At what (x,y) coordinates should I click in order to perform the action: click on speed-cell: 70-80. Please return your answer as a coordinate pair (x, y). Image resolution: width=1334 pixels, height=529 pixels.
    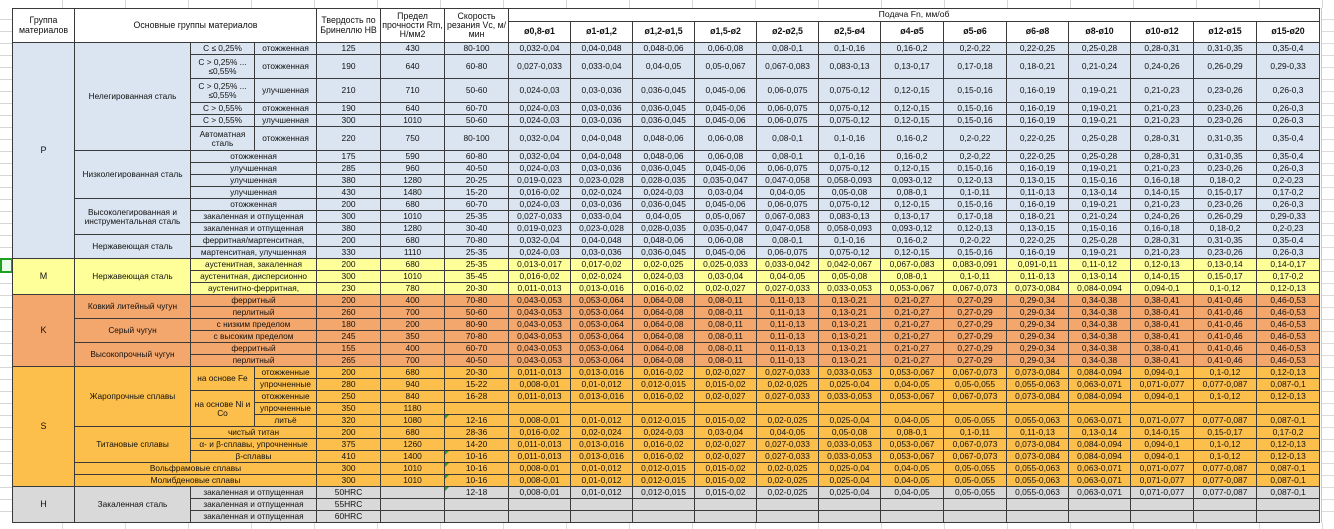
    Looking at the image, I should click on (477, 300).